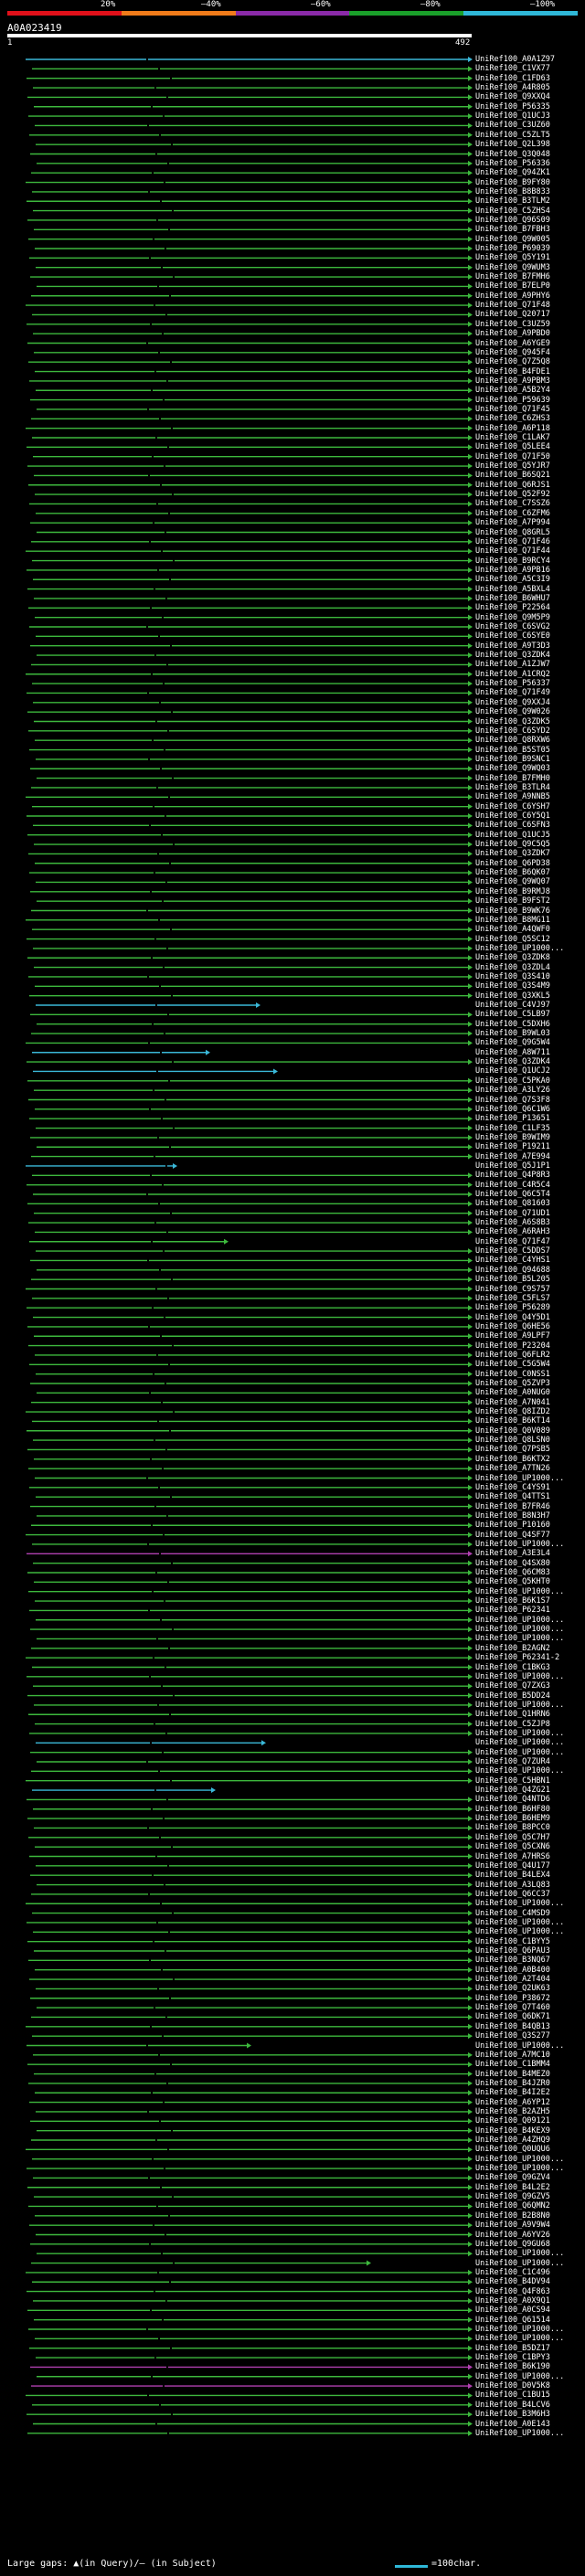  Describe the element at coordinates (512, 334) in the screenshot. I see `hit-label: UniRef100_A9PBD0` at that location.